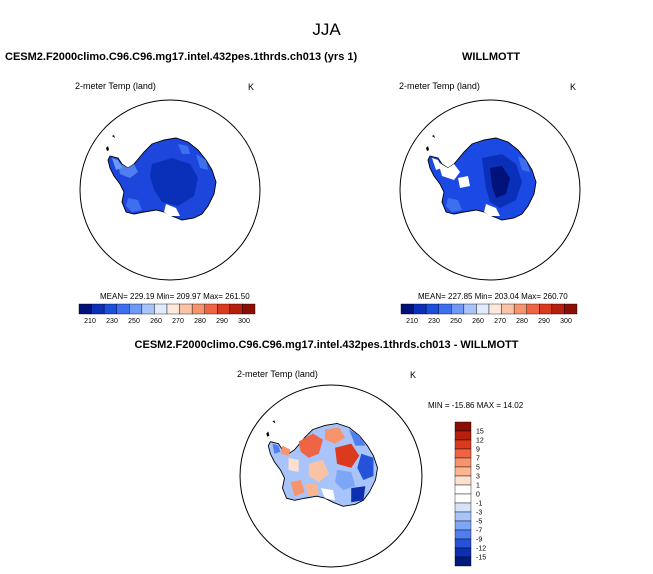 This screenshot has width=653, height=574. What do you see at coordinates (491, 57) in the screenshot?
I see `obs-panel-title: WILLMOTT` at bounding box center [491, 57].